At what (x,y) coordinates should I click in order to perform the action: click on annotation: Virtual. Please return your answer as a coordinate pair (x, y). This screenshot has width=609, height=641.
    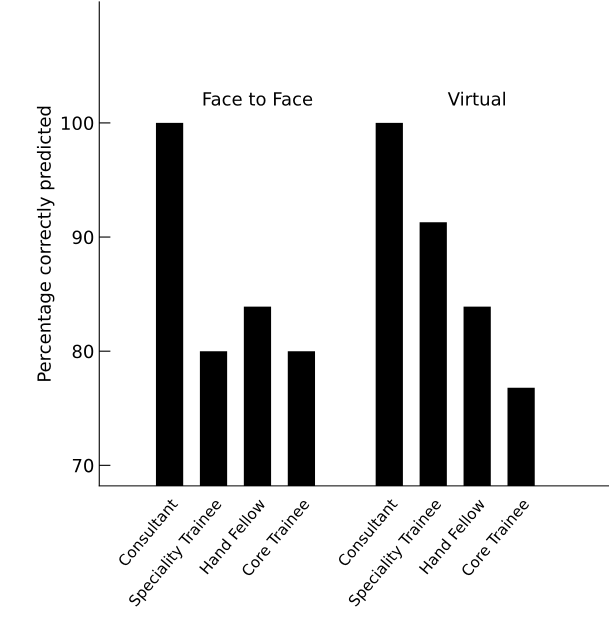
    Looking at the image, I should click on (476, 99).